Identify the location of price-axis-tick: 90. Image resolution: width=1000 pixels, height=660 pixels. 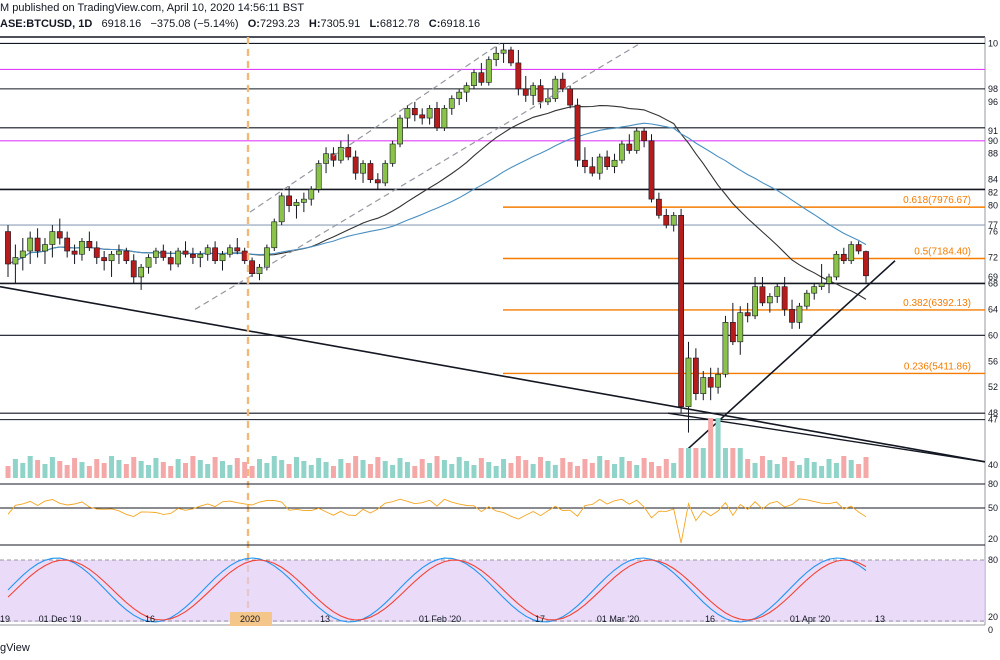
(993, 141).